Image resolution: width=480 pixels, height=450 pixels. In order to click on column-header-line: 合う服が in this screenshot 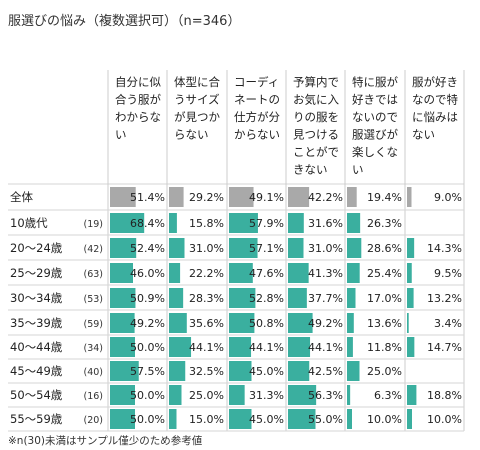, I will do `click(138, 100)`.